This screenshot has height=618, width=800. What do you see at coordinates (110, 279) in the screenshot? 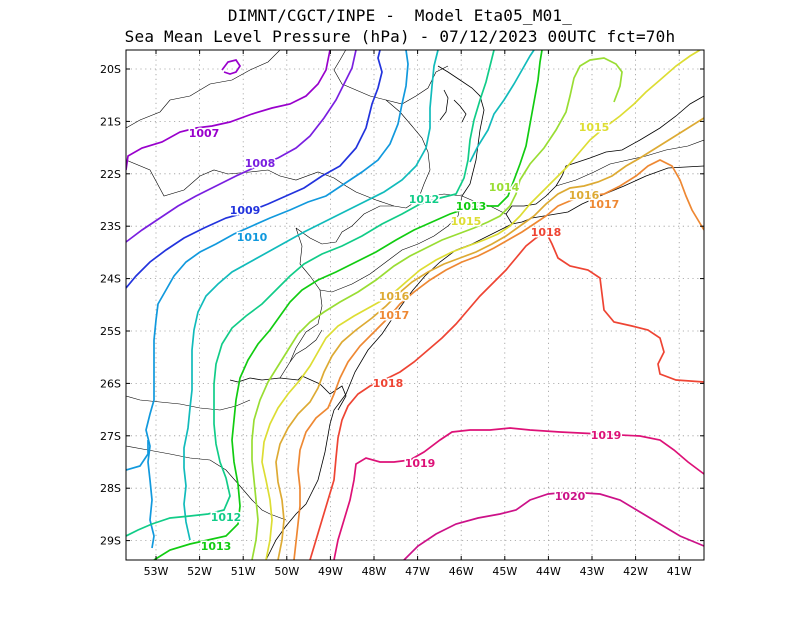
I see `y-tick-label: 24S` at bounding box center [110, 279].